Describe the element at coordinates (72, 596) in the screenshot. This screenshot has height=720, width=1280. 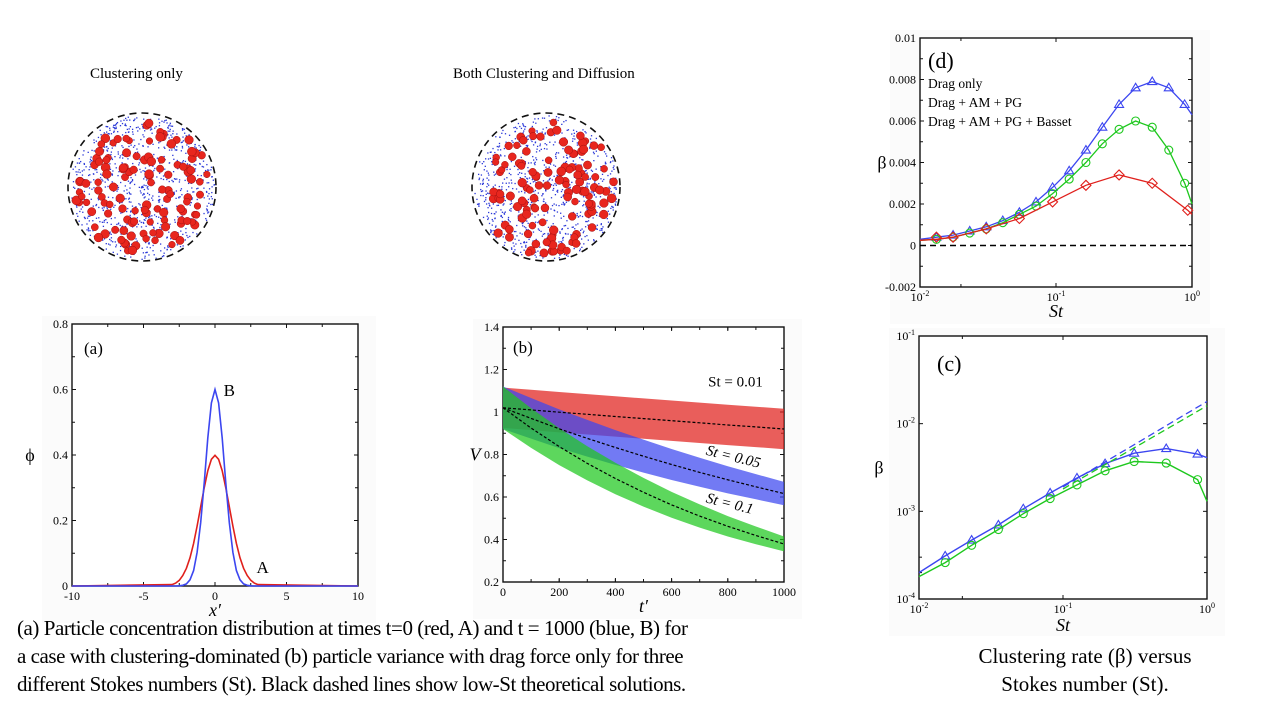
I see `x-tick-label: -10` at that location.